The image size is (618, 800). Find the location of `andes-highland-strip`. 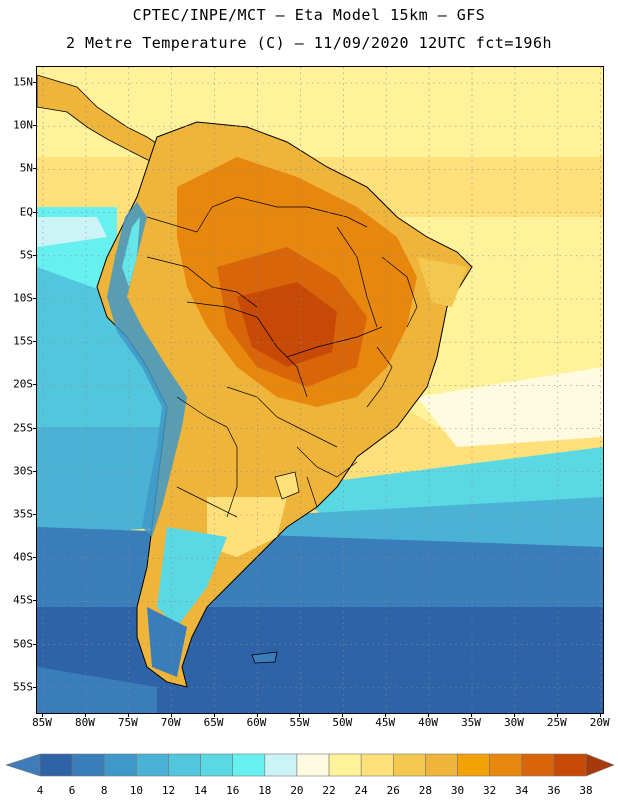

andes-highland-strip is located at coordinates (131, 252).